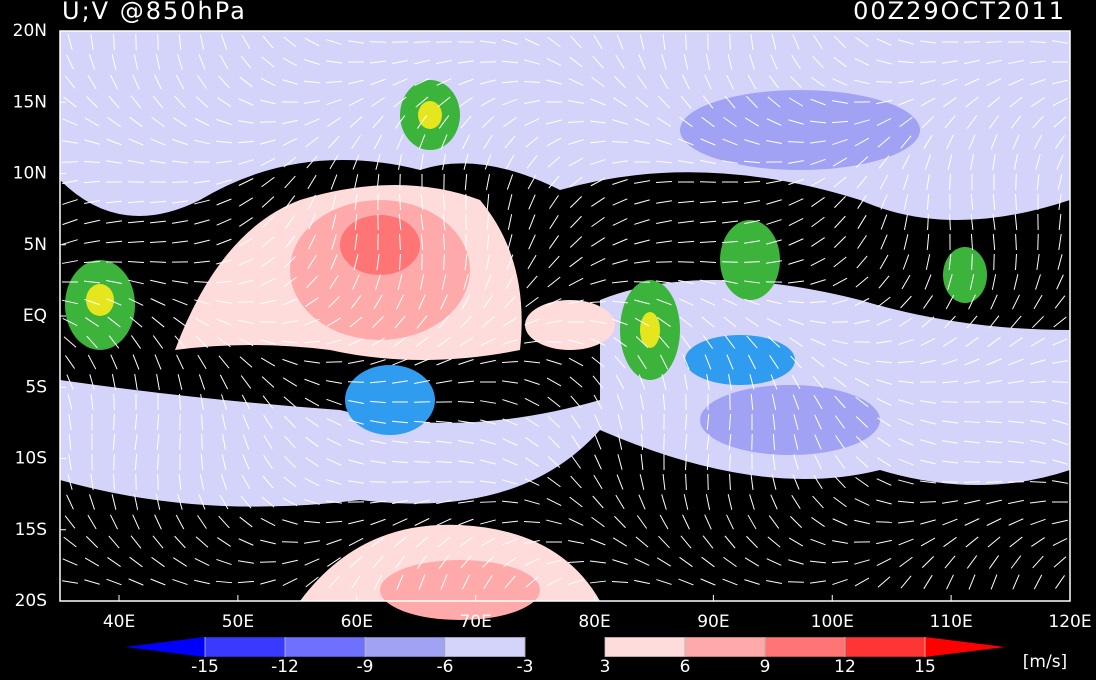  I want to click on easterly-core, so click(800, 130).